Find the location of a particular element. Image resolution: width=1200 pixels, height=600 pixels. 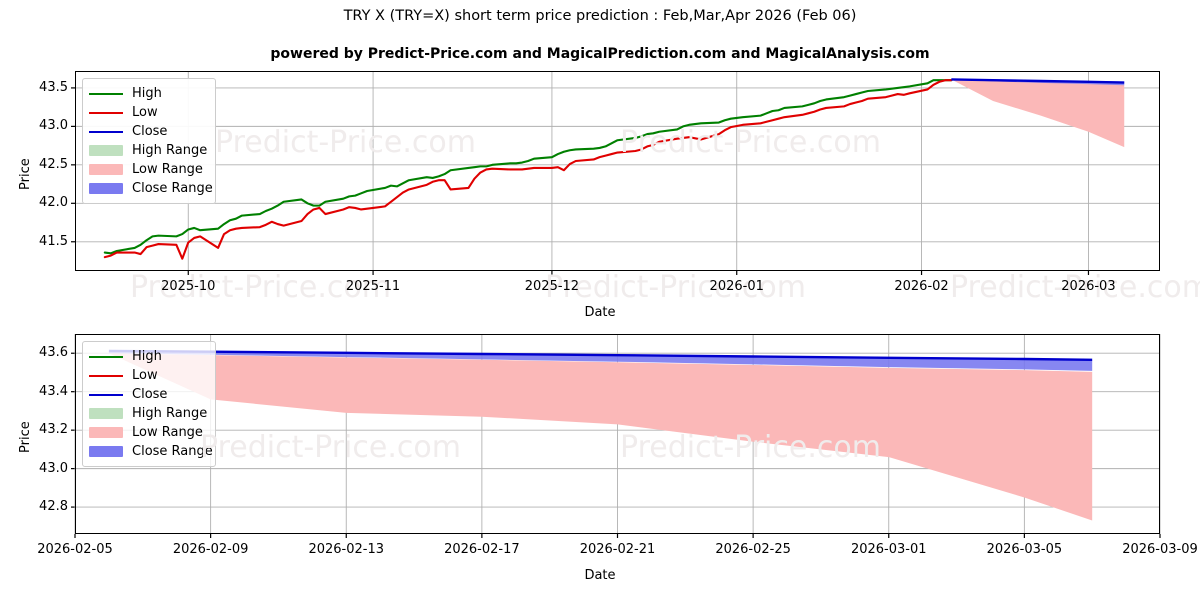

bottom-y-tick-label: 42.8 is located at coordinates (53, 507).